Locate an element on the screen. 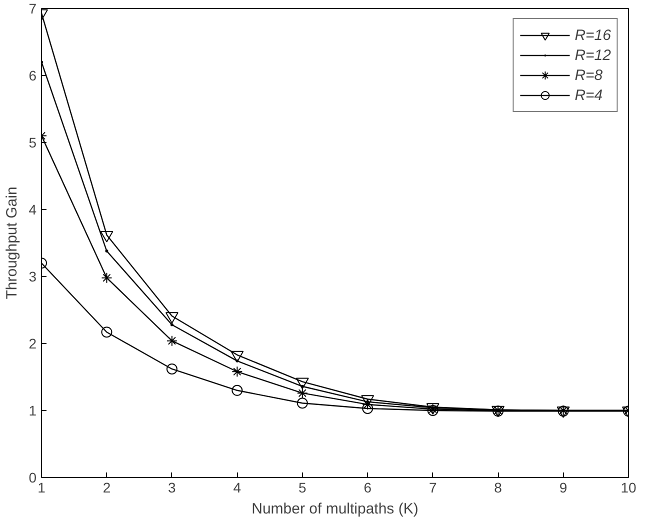  y-tick-label: 7 is located at coordinates (32, 8).